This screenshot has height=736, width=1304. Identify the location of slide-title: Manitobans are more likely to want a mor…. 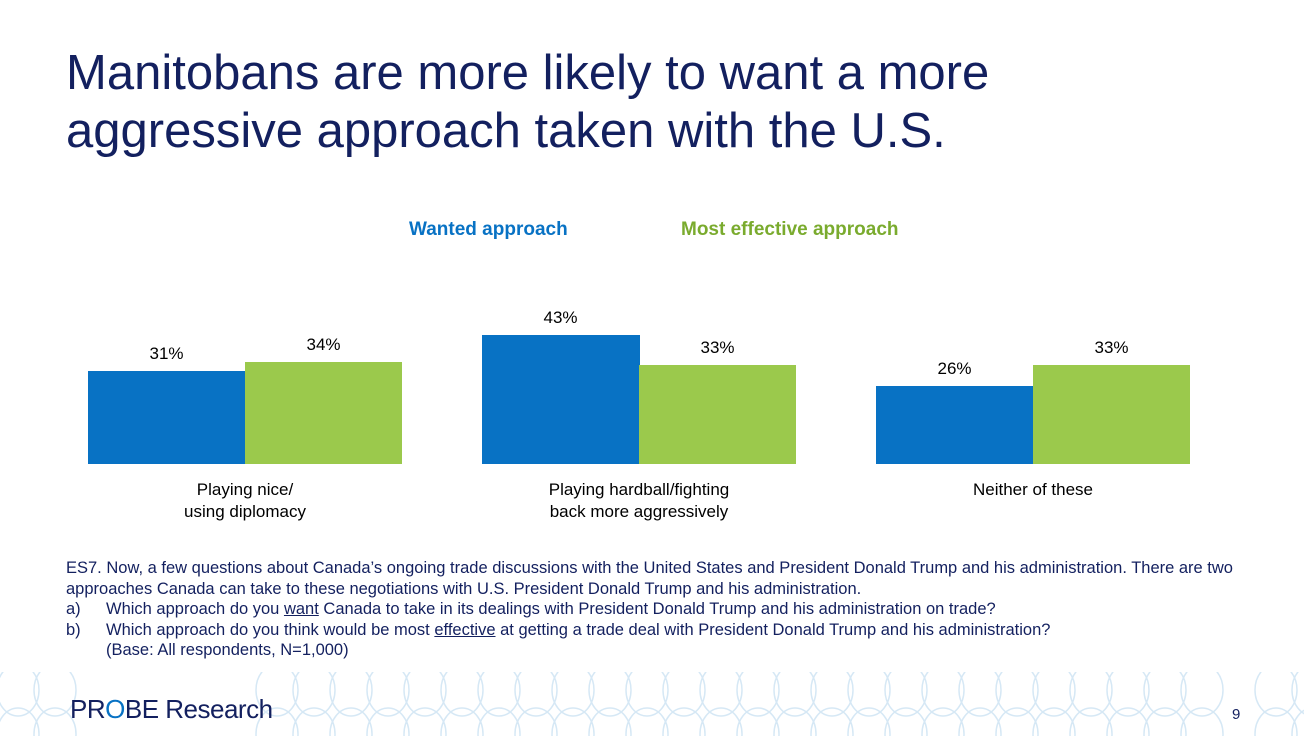
(528, 102).